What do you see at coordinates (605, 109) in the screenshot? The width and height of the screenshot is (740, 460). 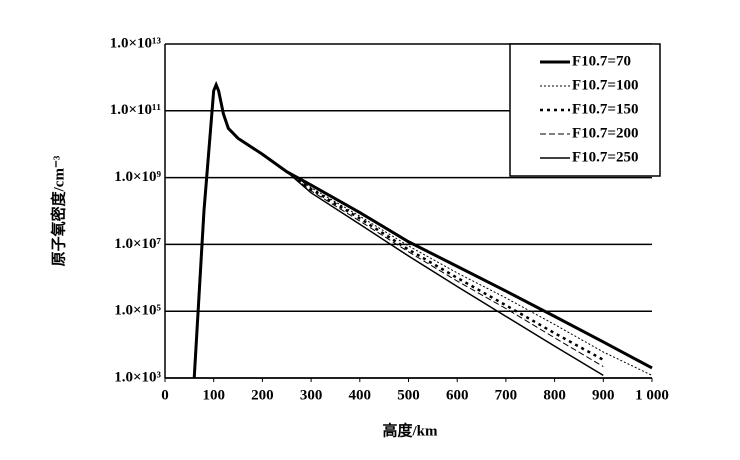 I see `legend-label: F10.7=150` at bounding box center [605, 109].